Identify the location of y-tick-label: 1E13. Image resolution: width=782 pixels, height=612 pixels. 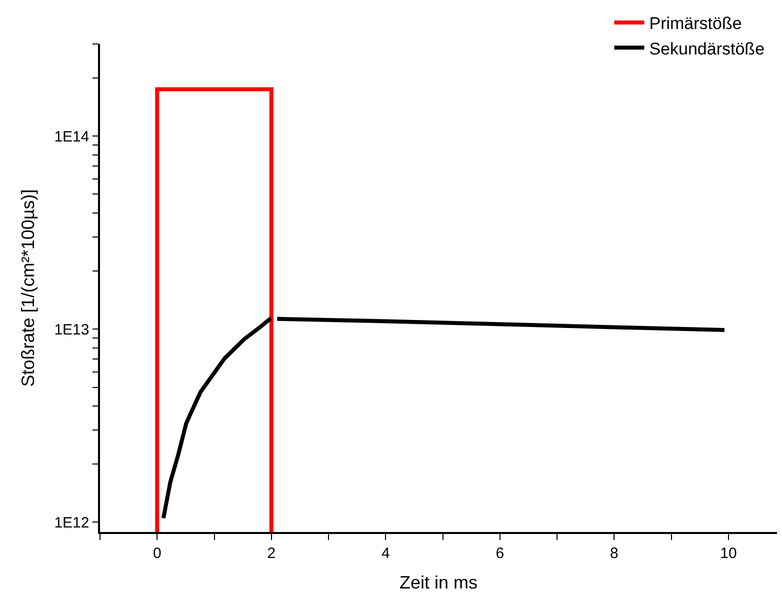
(72, 329).